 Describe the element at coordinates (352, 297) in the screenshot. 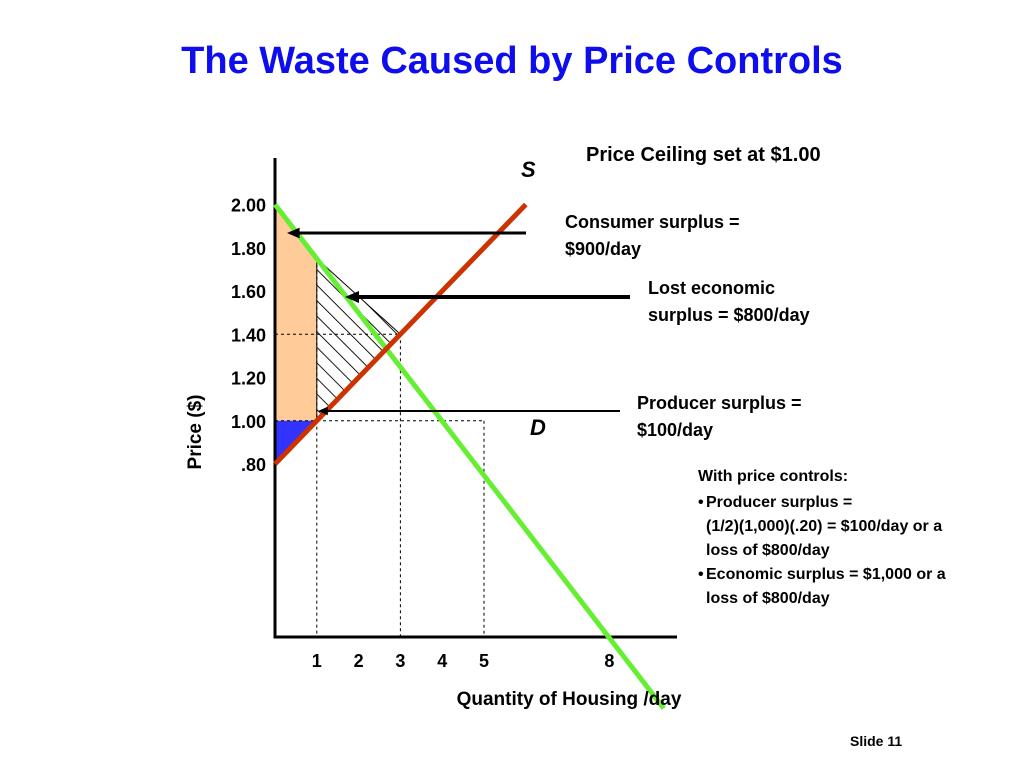

I see `lost-surplus-arrow-head` at that location.